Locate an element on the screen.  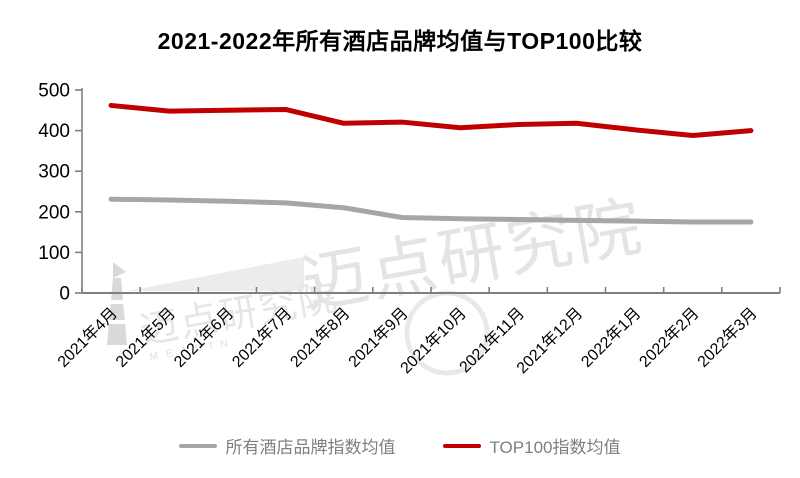
x-category-label: 2022年3月 is located at coordinates (727, 337).